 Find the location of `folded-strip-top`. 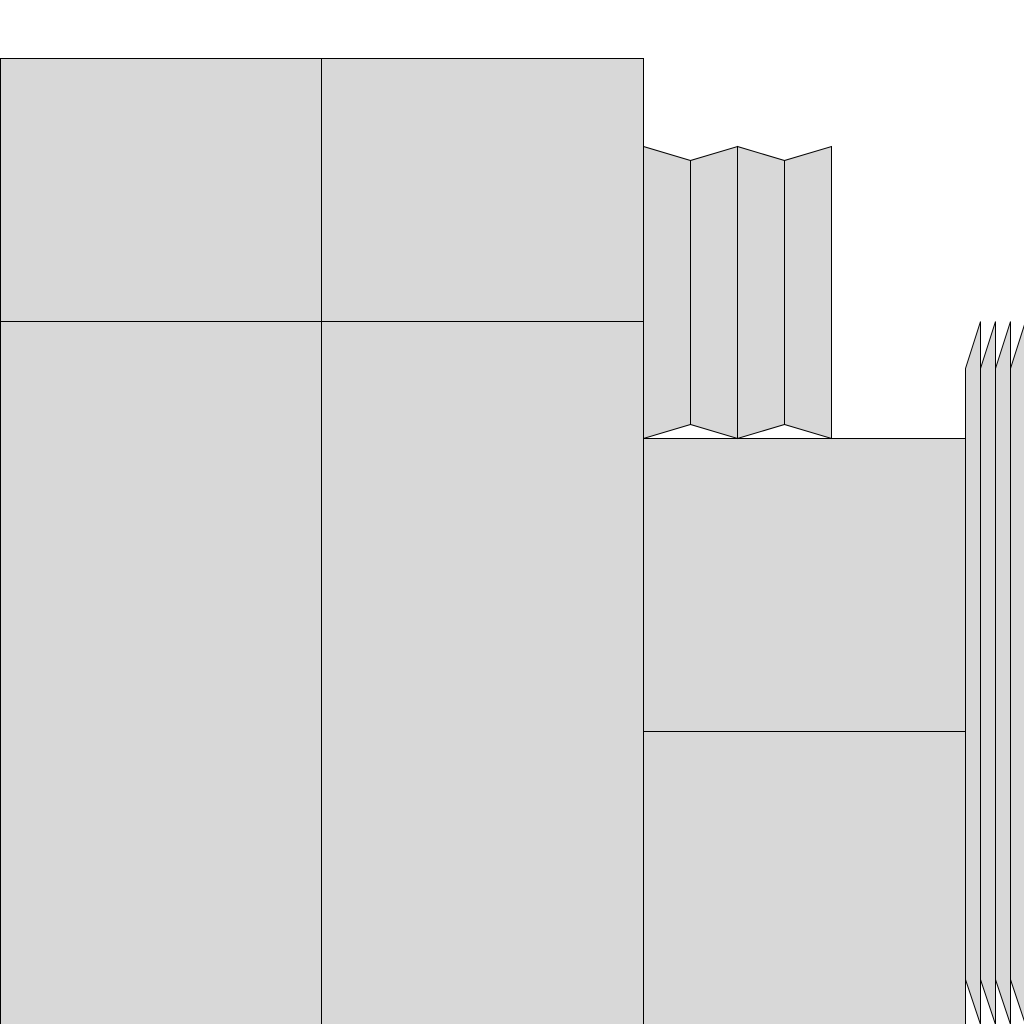

folded-strip-top is located at coordinates (737, 292).